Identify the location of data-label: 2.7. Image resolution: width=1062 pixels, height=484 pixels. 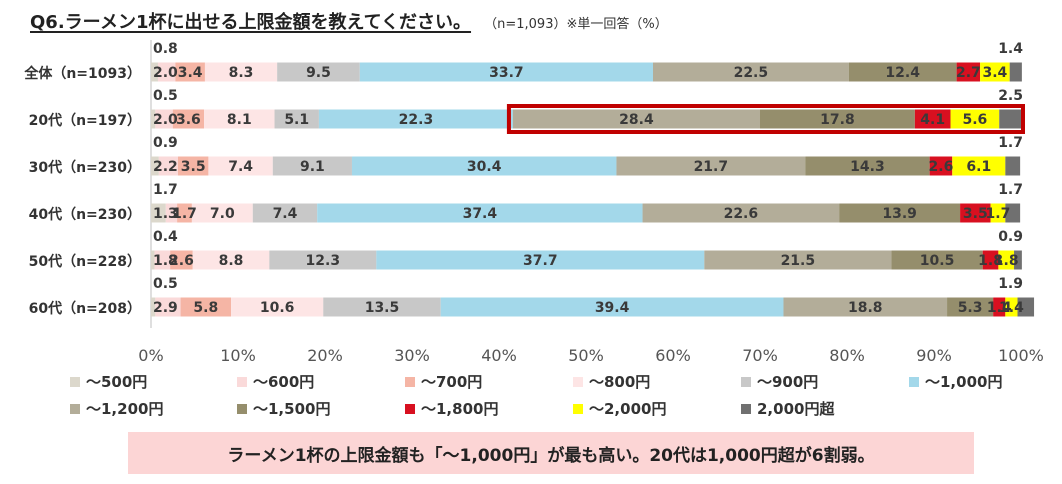
(968, 73).